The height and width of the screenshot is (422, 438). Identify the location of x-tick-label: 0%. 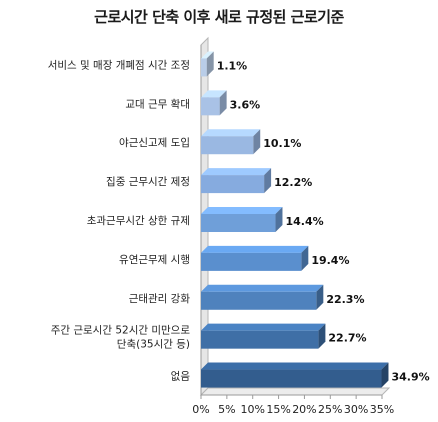
(200, 409).